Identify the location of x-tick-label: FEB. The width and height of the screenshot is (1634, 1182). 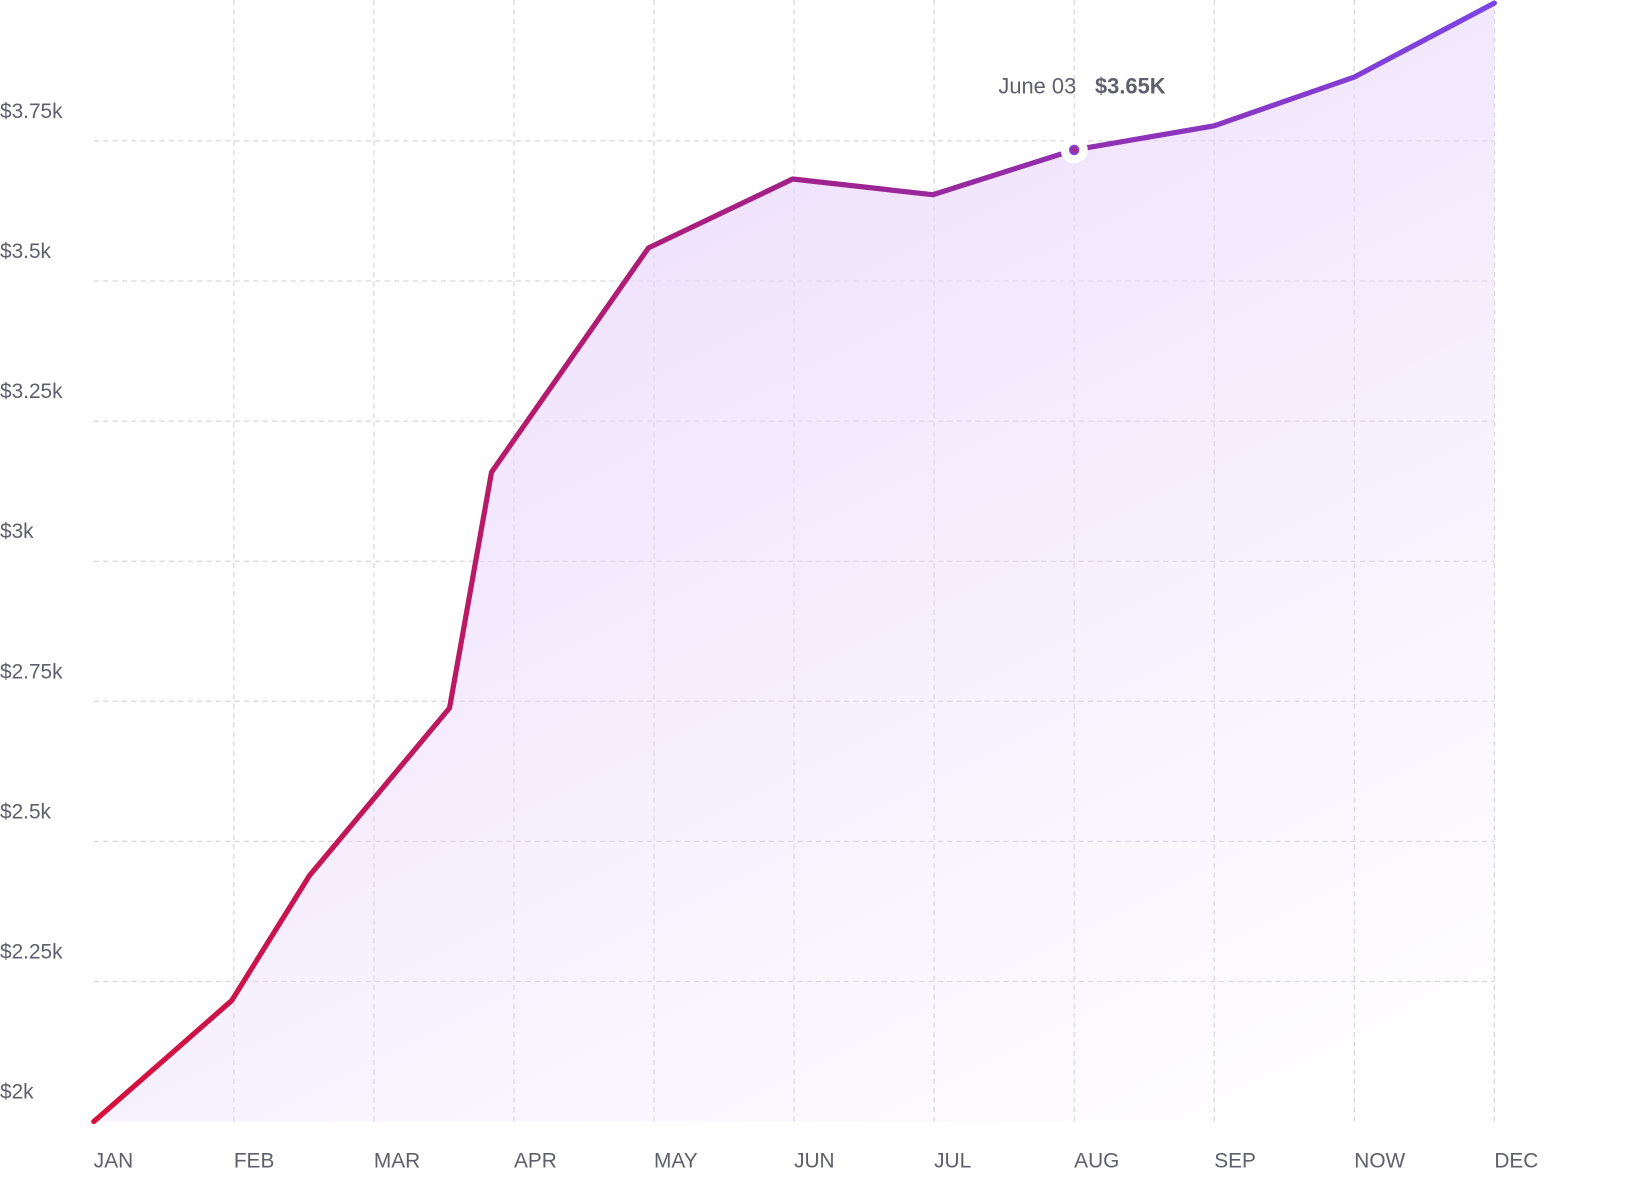
(254, 1160).